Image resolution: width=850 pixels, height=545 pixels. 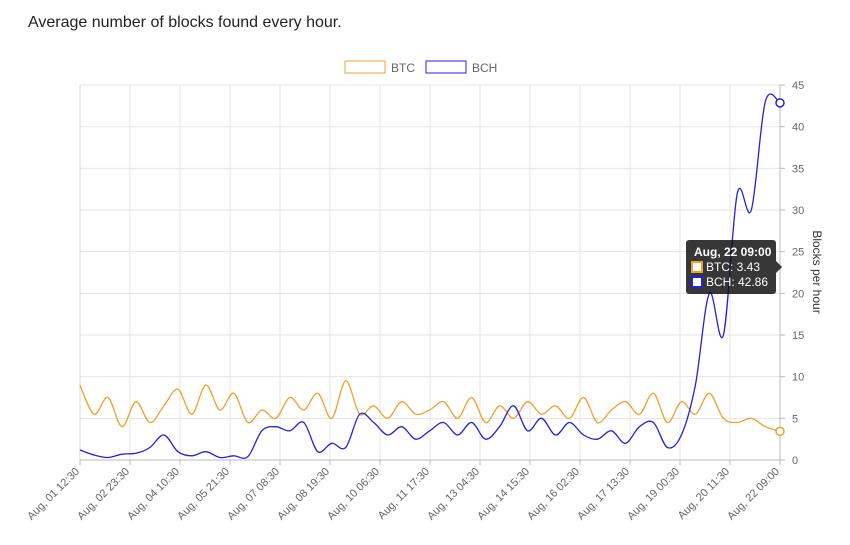 What do you see at coordinates (453, 494) in the screenshot?
I see `x-tick-label: Aug, 13 04:30` at bounding box center [453, 494].